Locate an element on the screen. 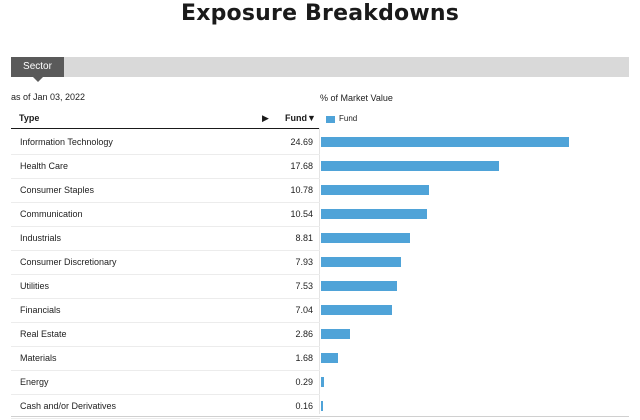 This screenshot has width=640, height=420. table-row: Materials 1.68 is located at coordinates (165, 358).